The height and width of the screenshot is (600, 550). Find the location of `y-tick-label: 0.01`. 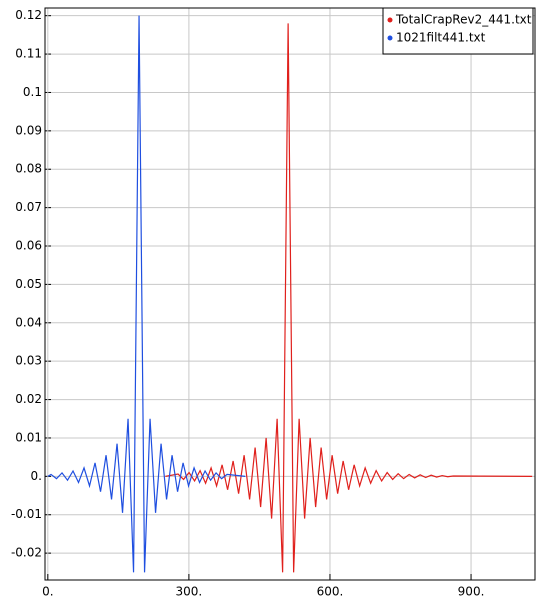

y-tick-label: 0.01 is located at coordinates (28, 437).